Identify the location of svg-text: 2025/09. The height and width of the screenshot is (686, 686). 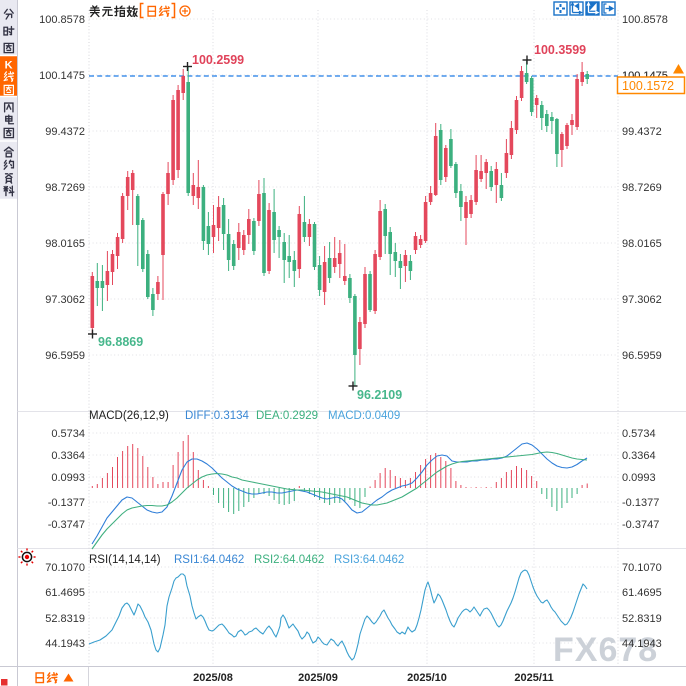
(318, 678).